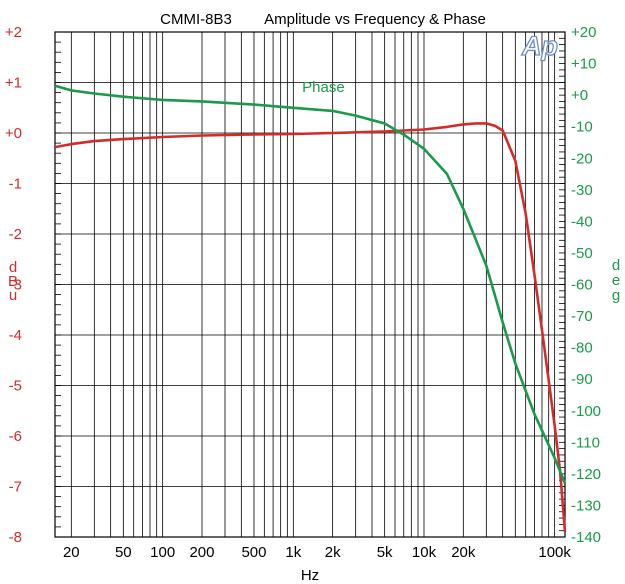 This screenshot has width=625, height=584. Describe the element at coordinates (15, 184) in the screenshot. I see `y-left-tick-label: -1` at that location.